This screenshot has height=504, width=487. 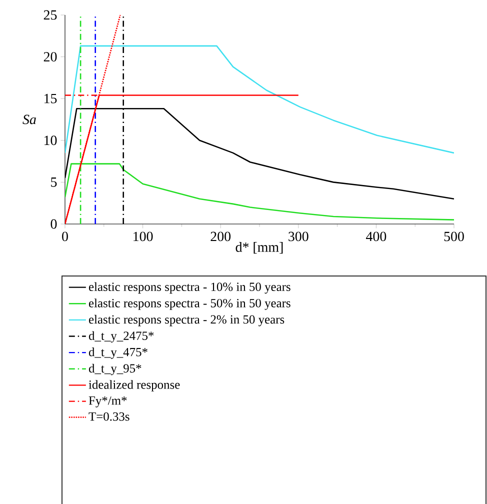 I want to click on y-tick-label: 5, so click(x=54, y=182).